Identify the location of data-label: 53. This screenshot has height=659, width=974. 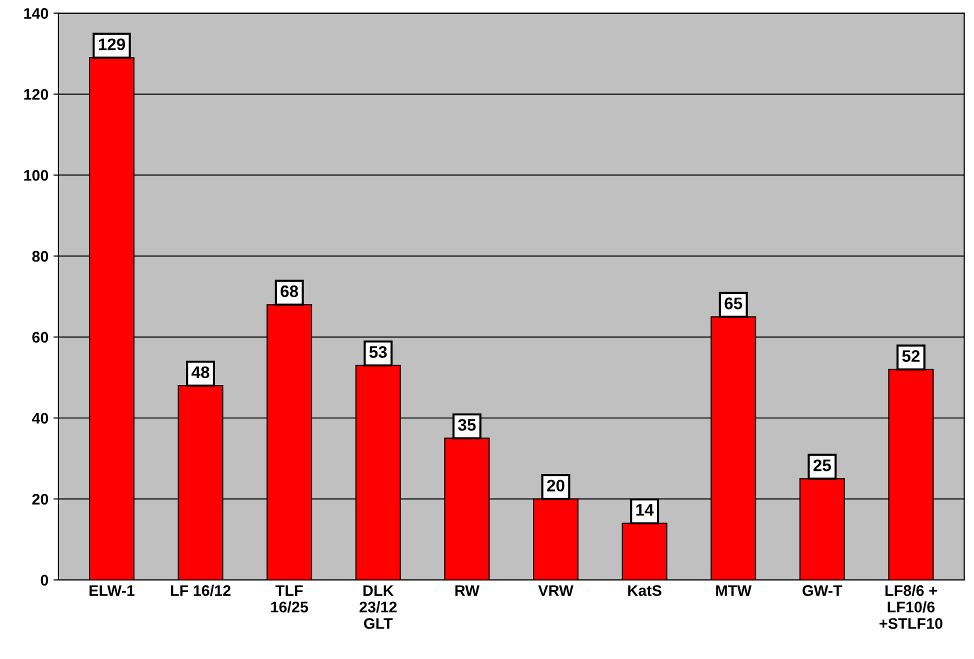
(378, 352).